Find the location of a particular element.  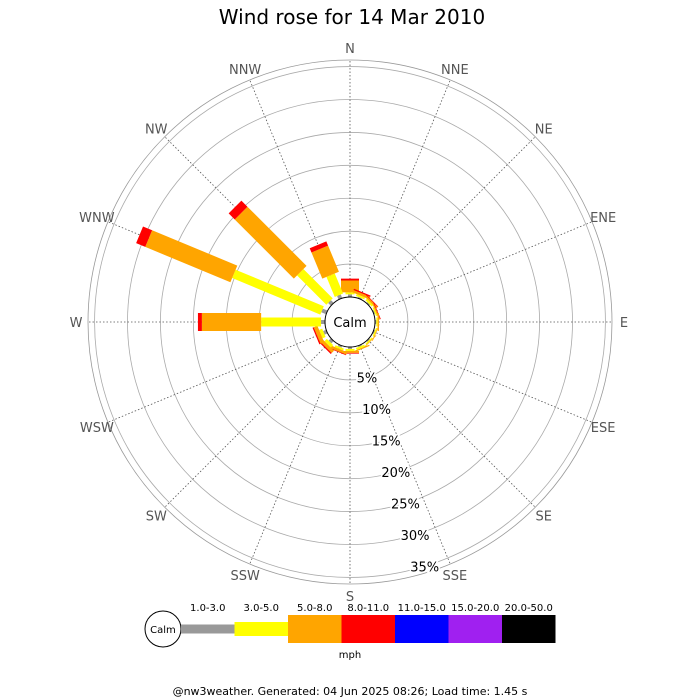

spoke-ne is located at coordinates (451, 220).